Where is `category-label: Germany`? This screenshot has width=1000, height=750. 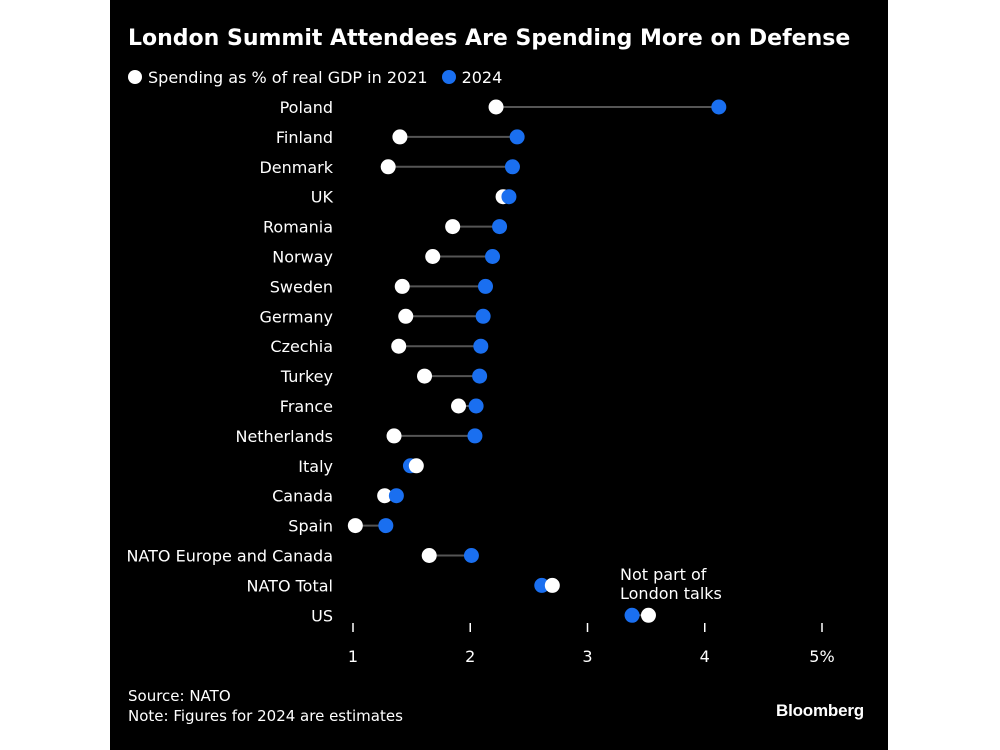
category-label: Germany is located at coordinates (296, 316).